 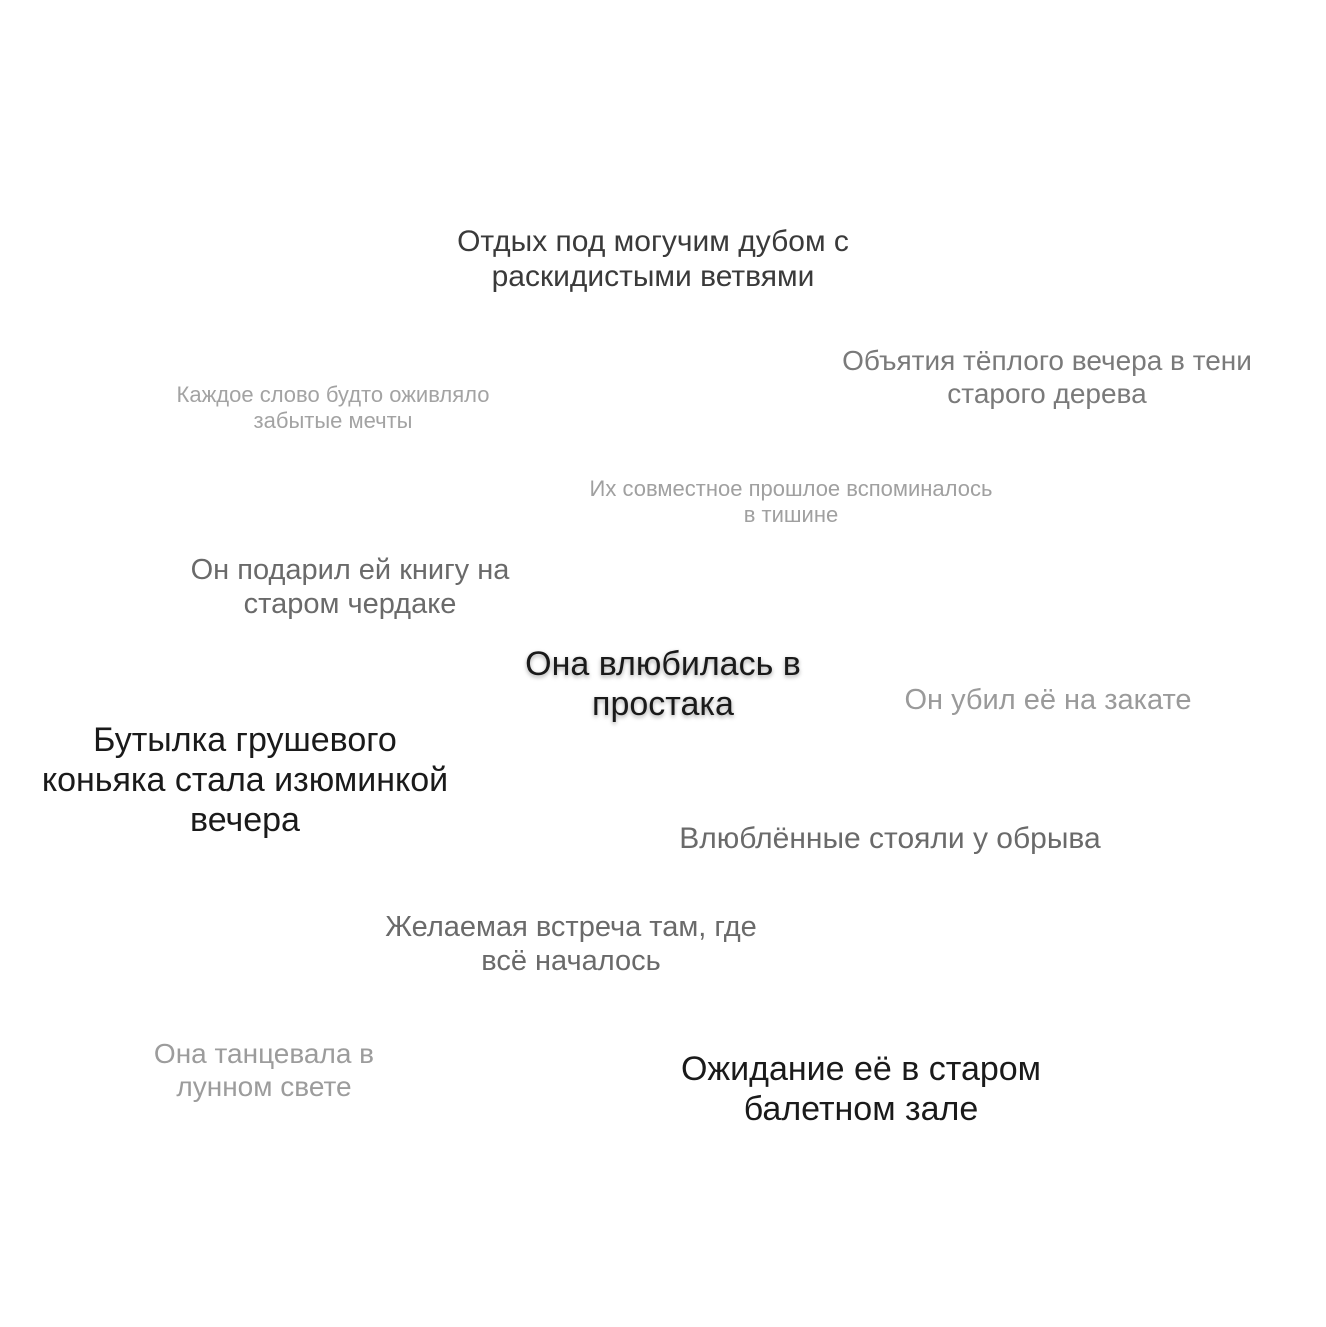 What do you see at coordinates (333, 420) in the screenshot?
I see `phrase-line: забытые мечты` at bounding box center [333, 420].